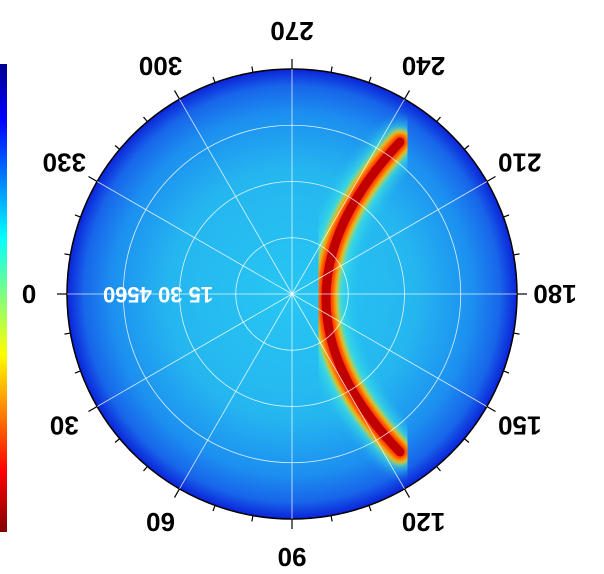 The width and height of the screenshot is (604, 574). I want to click on angle-label-150: 150, so click(519, 426).